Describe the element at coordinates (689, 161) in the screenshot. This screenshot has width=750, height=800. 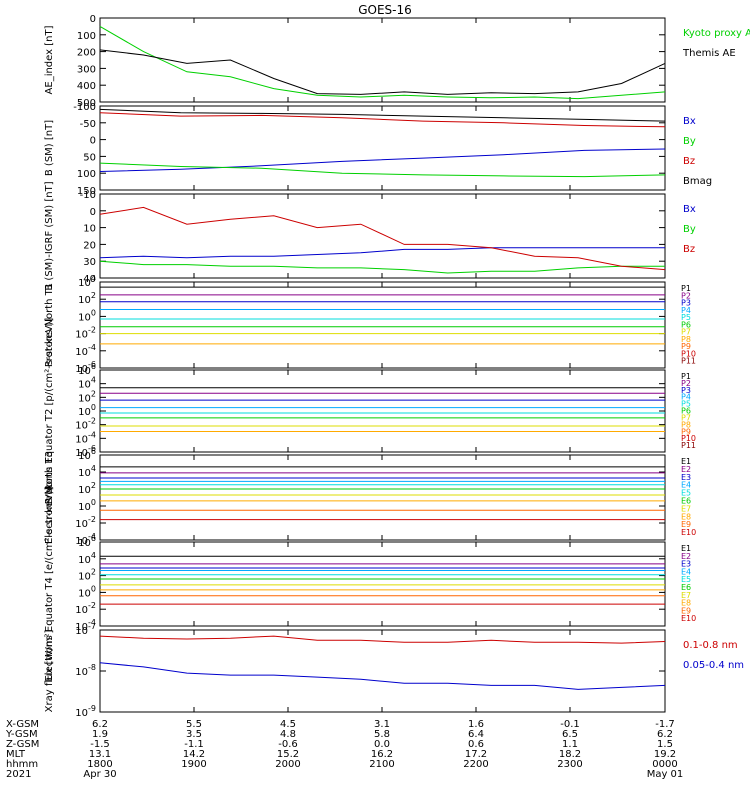
I see `legend-label: Bz` at that location.